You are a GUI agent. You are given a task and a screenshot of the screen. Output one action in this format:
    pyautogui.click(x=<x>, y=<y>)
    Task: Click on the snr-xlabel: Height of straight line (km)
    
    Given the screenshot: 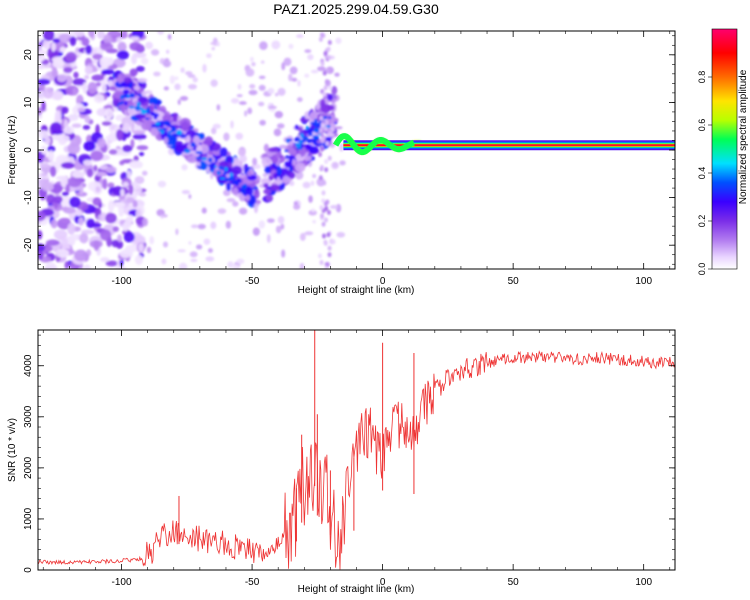 What is the action you would take?
    pyautogui.click(x=356, y=589)
    